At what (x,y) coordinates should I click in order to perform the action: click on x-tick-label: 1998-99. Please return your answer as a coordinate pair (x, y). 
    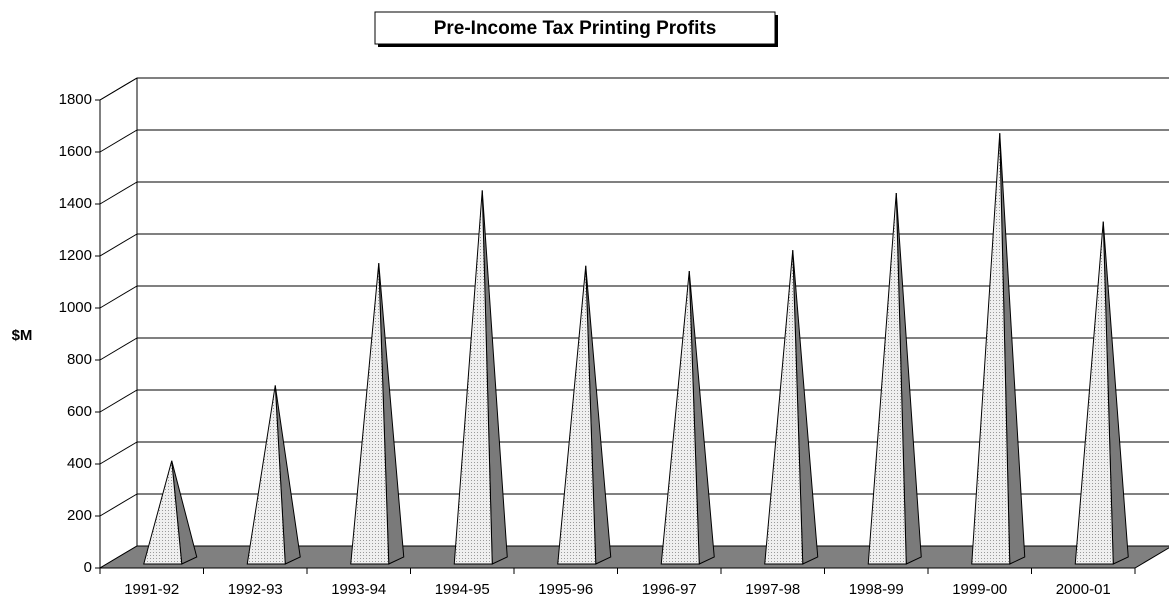
    Looking at the image, I should click on (876, 589).